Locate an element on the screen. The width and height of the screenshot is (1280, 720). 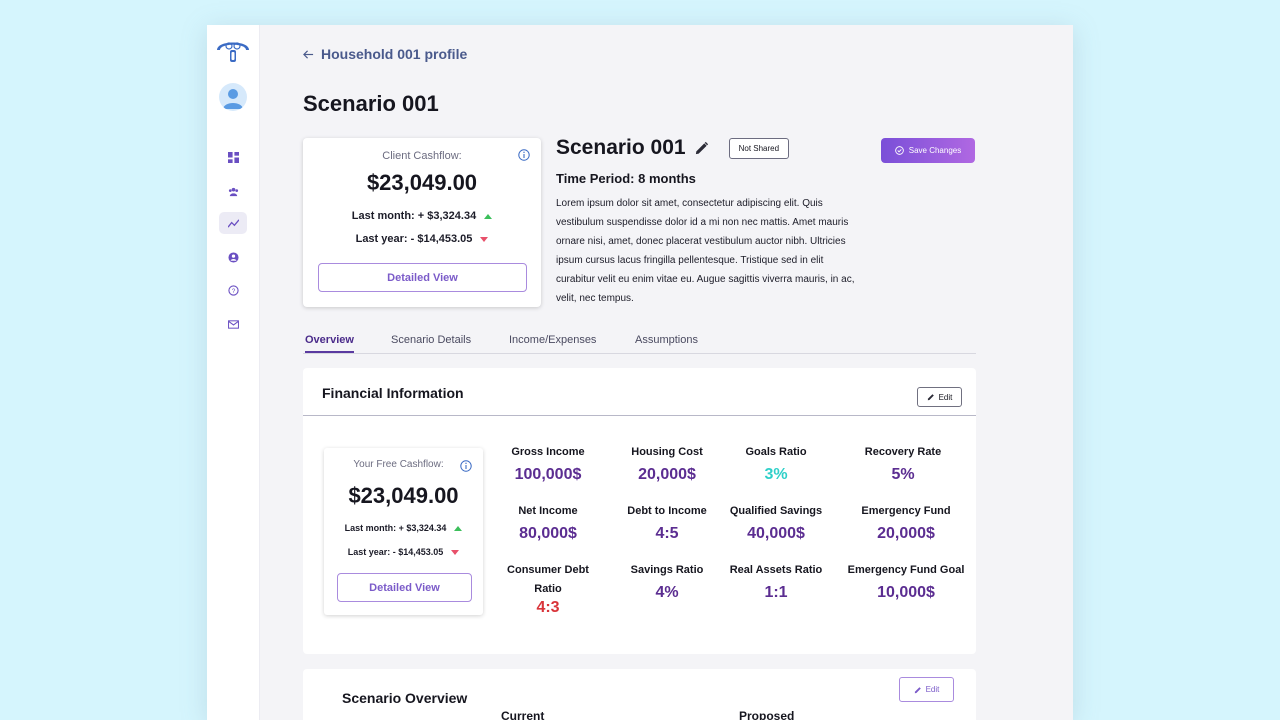
nav-users is located at coordinates (233, 191).